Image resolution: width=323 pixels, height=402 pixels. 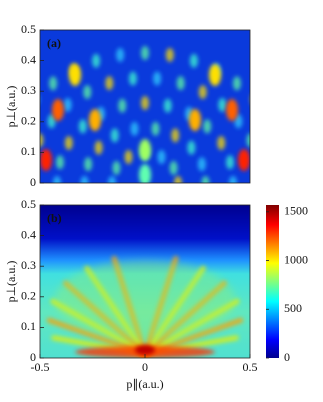 What do you see at coordinates (144, 384) in the screenshot?
I see `x-axis-label: p∥(a.u.)` at bounding box center [144, 384].